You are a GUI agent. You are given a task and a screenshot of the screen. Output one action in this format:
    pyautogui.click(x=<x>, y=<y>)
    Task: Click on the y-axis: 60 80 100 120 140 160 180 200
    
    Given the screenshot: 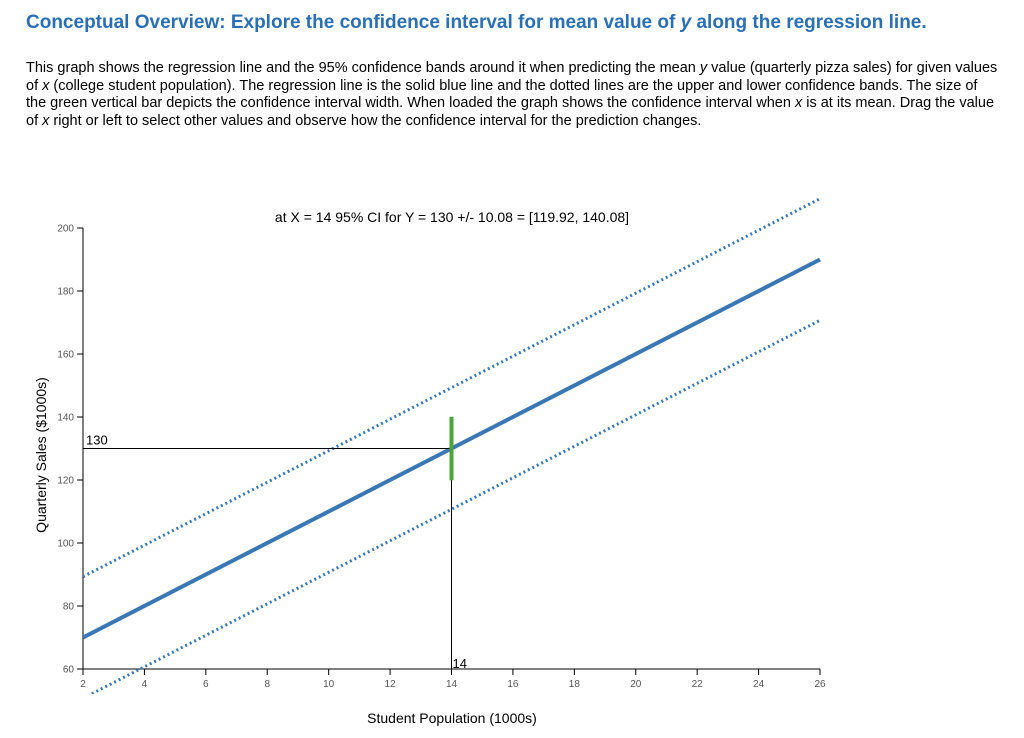 What is the action you would take?
    pyautogui.click(x=70, y=450)
    